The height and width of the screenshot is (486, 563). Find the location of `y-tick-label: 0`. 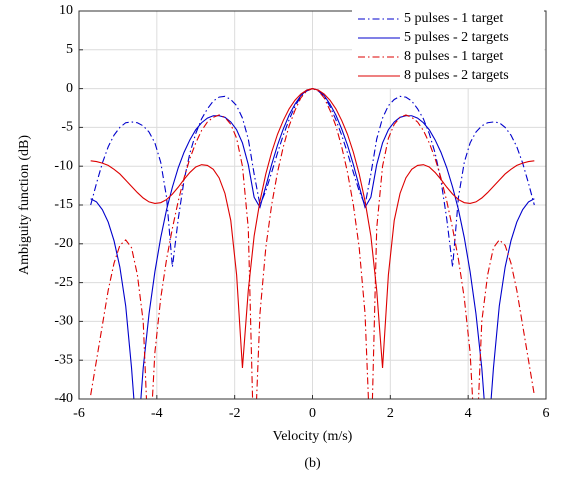

y-tick-label: 0 is located at coordinates (69, 88).